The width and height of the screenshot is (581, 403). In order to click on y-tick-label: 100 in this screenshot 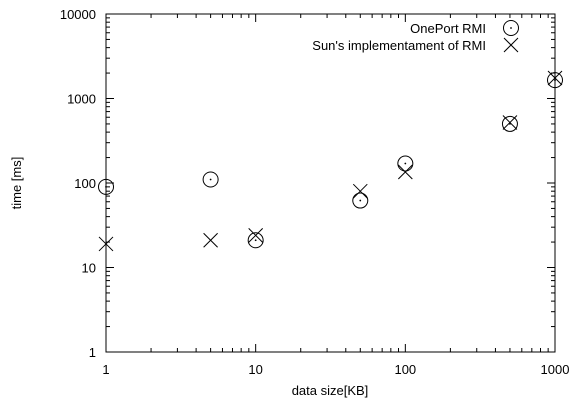, I will do `click(85, 183)`.